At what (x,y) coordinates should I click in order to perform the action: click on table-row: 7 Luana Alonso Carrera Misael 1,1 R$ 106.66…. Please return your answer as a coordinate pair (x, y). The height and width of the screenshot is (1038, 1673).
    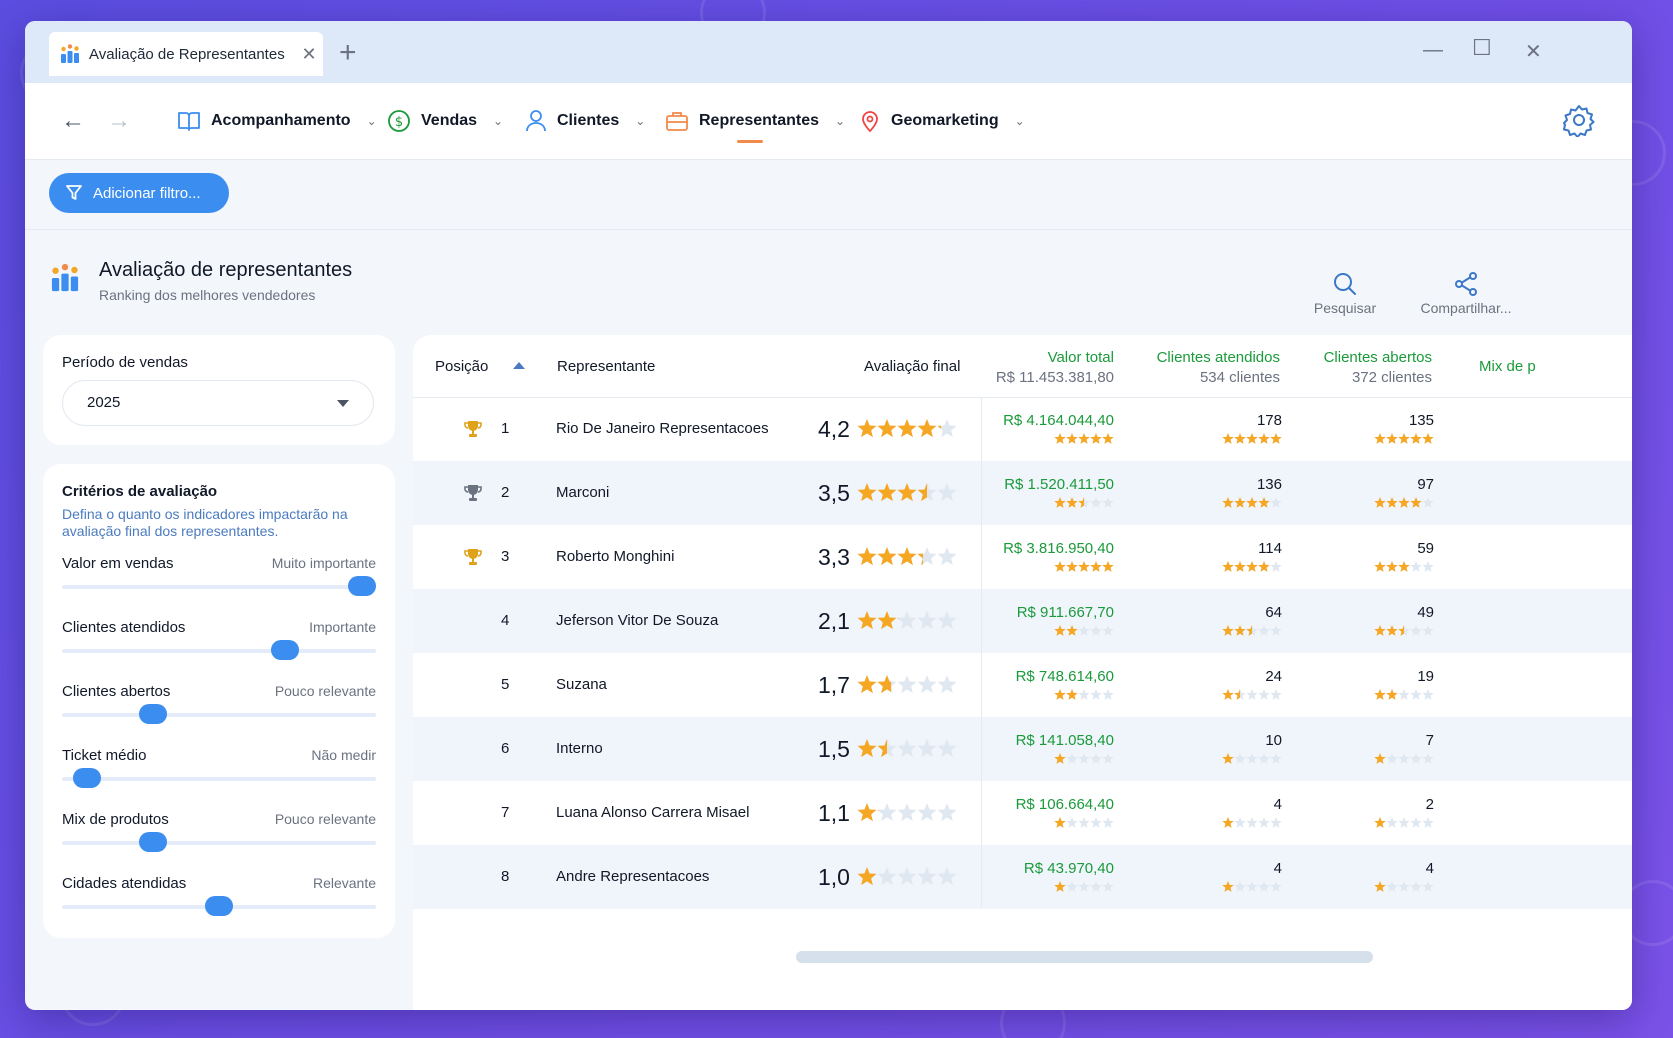
    Looking at the image, I should click on (1022, 813).